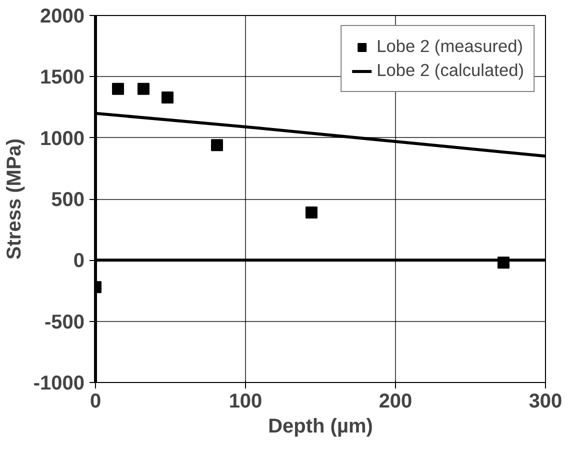  Describe the element at coordinates (59, 383) in the screenshot. I see `y-tick-label: -1000` at that location.